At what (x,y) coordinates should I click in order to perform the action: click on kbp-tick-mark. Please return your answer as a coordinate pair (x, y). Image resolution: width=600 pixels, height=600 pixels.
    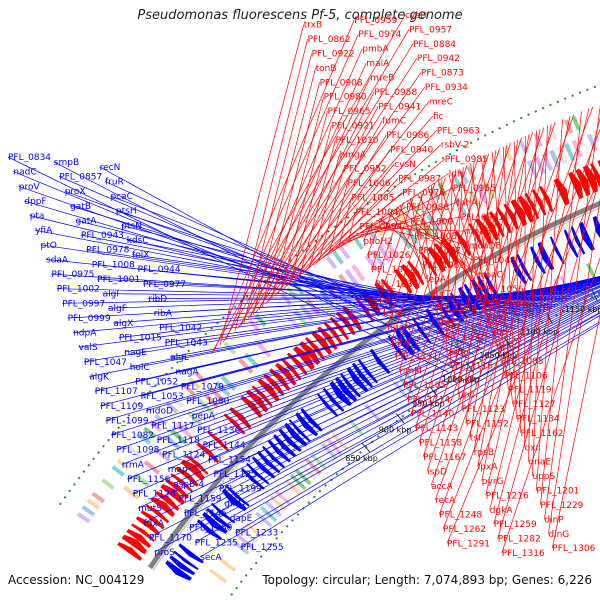
    Looking at the image, I should click on (594, 295).